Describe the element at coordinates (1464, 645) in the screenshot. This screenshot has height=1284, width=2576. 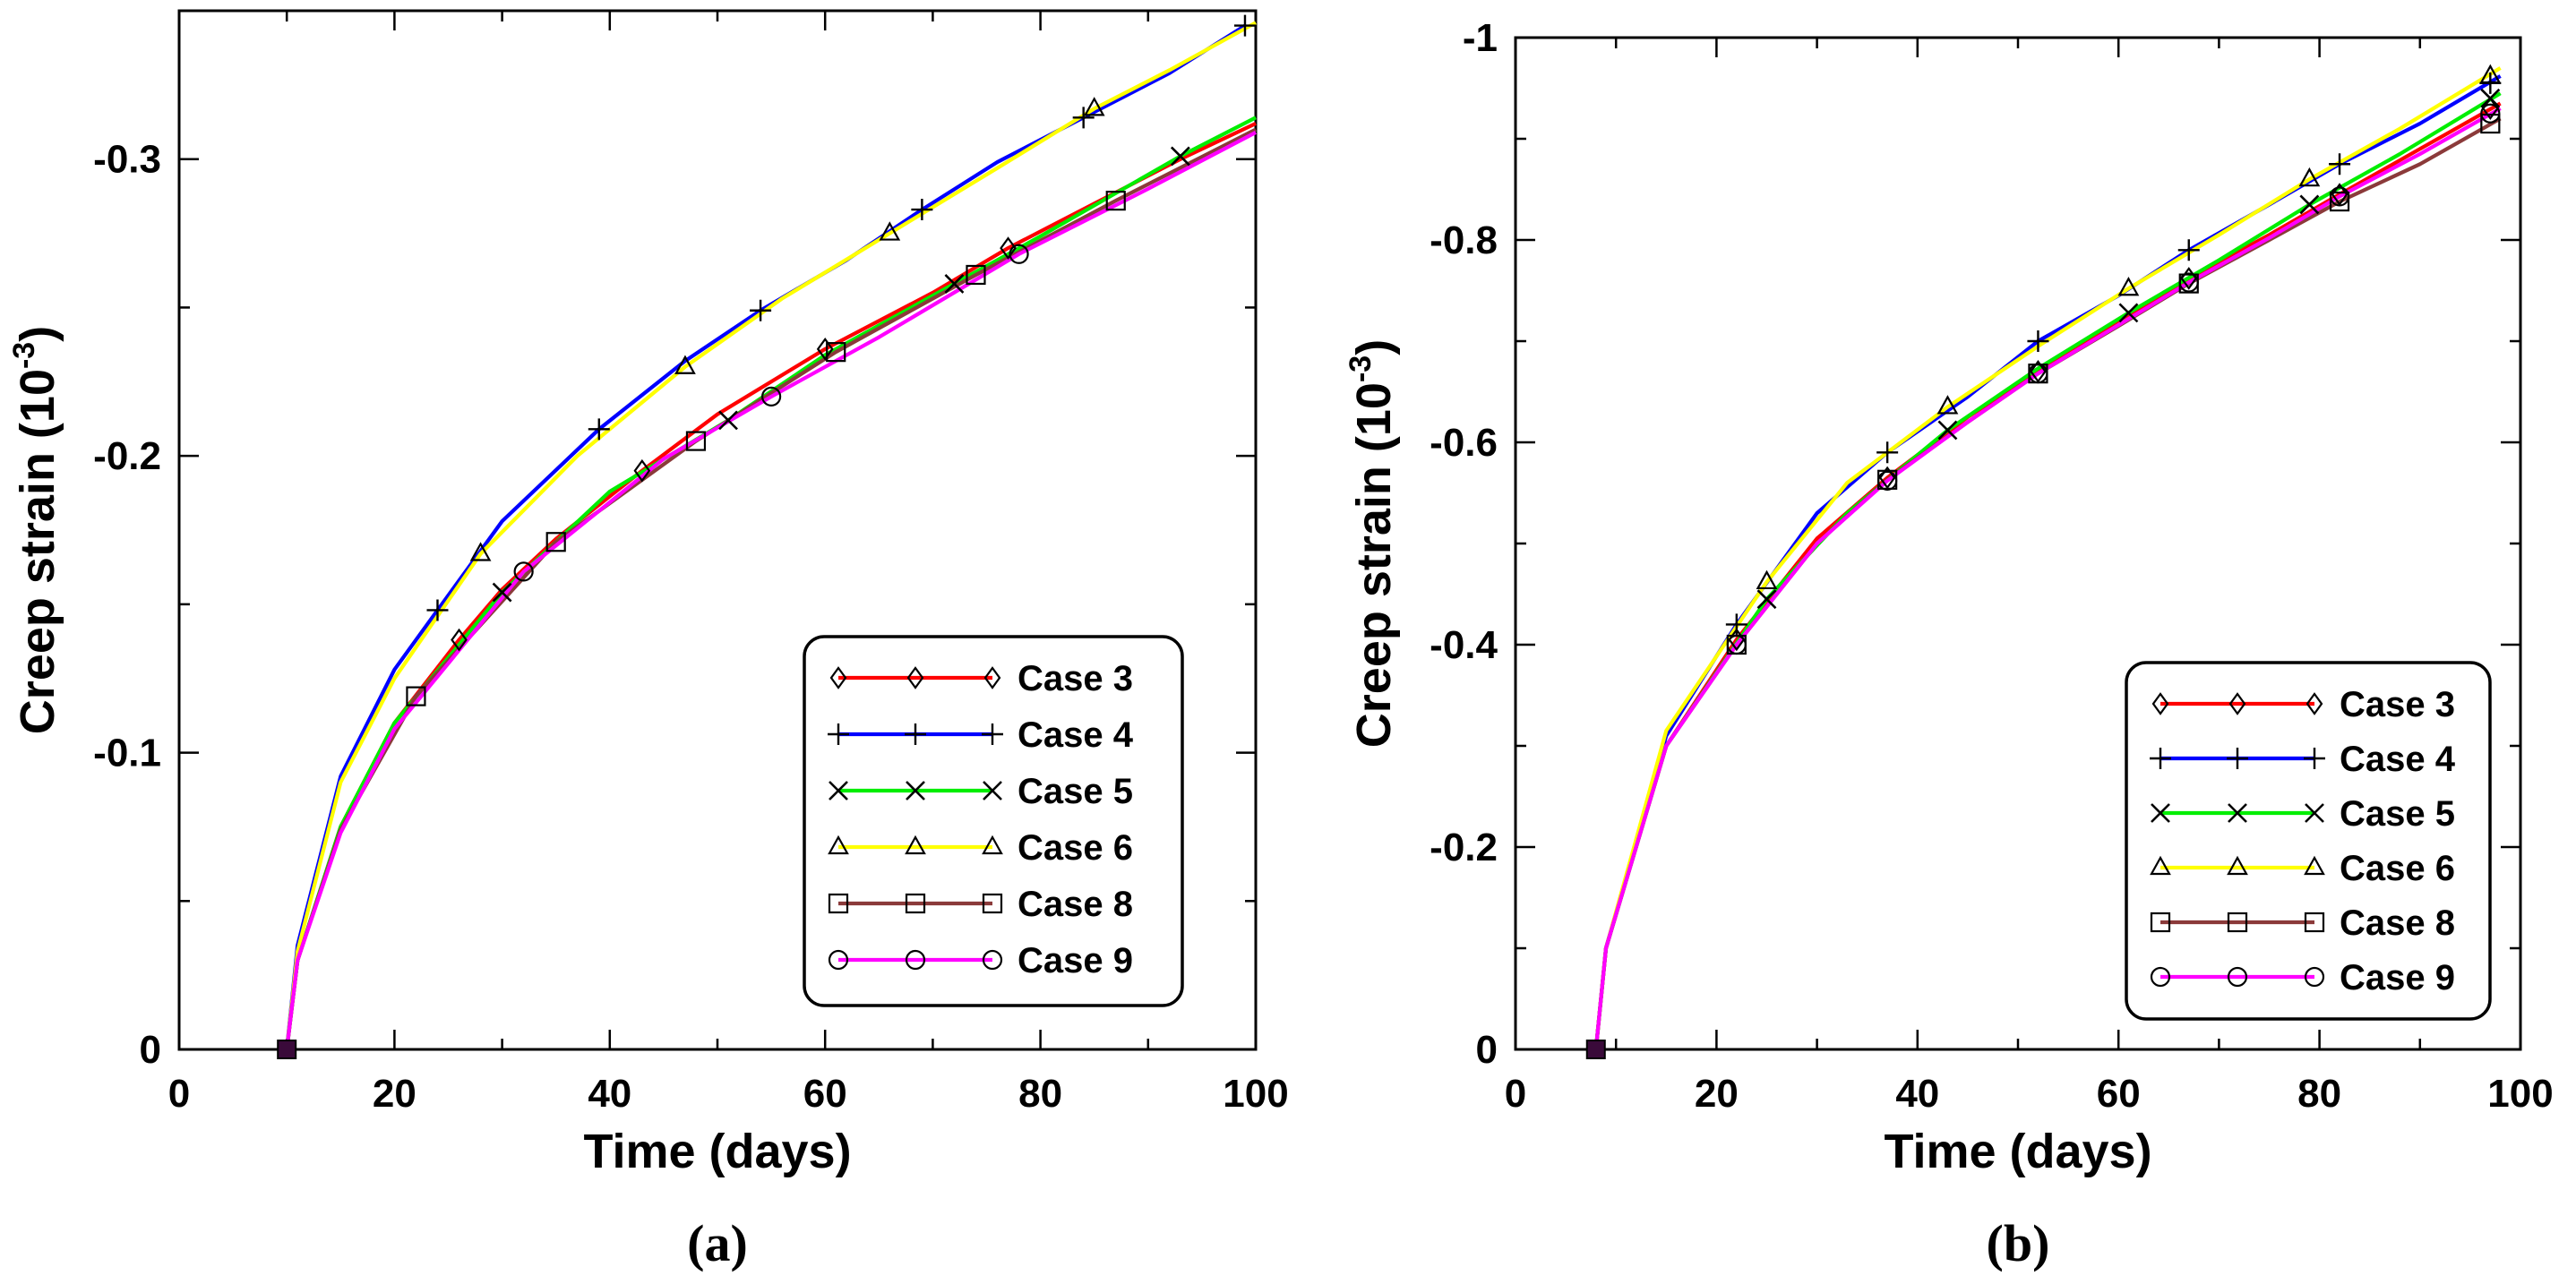
I see `y-tick-label: -0.4` at that location.